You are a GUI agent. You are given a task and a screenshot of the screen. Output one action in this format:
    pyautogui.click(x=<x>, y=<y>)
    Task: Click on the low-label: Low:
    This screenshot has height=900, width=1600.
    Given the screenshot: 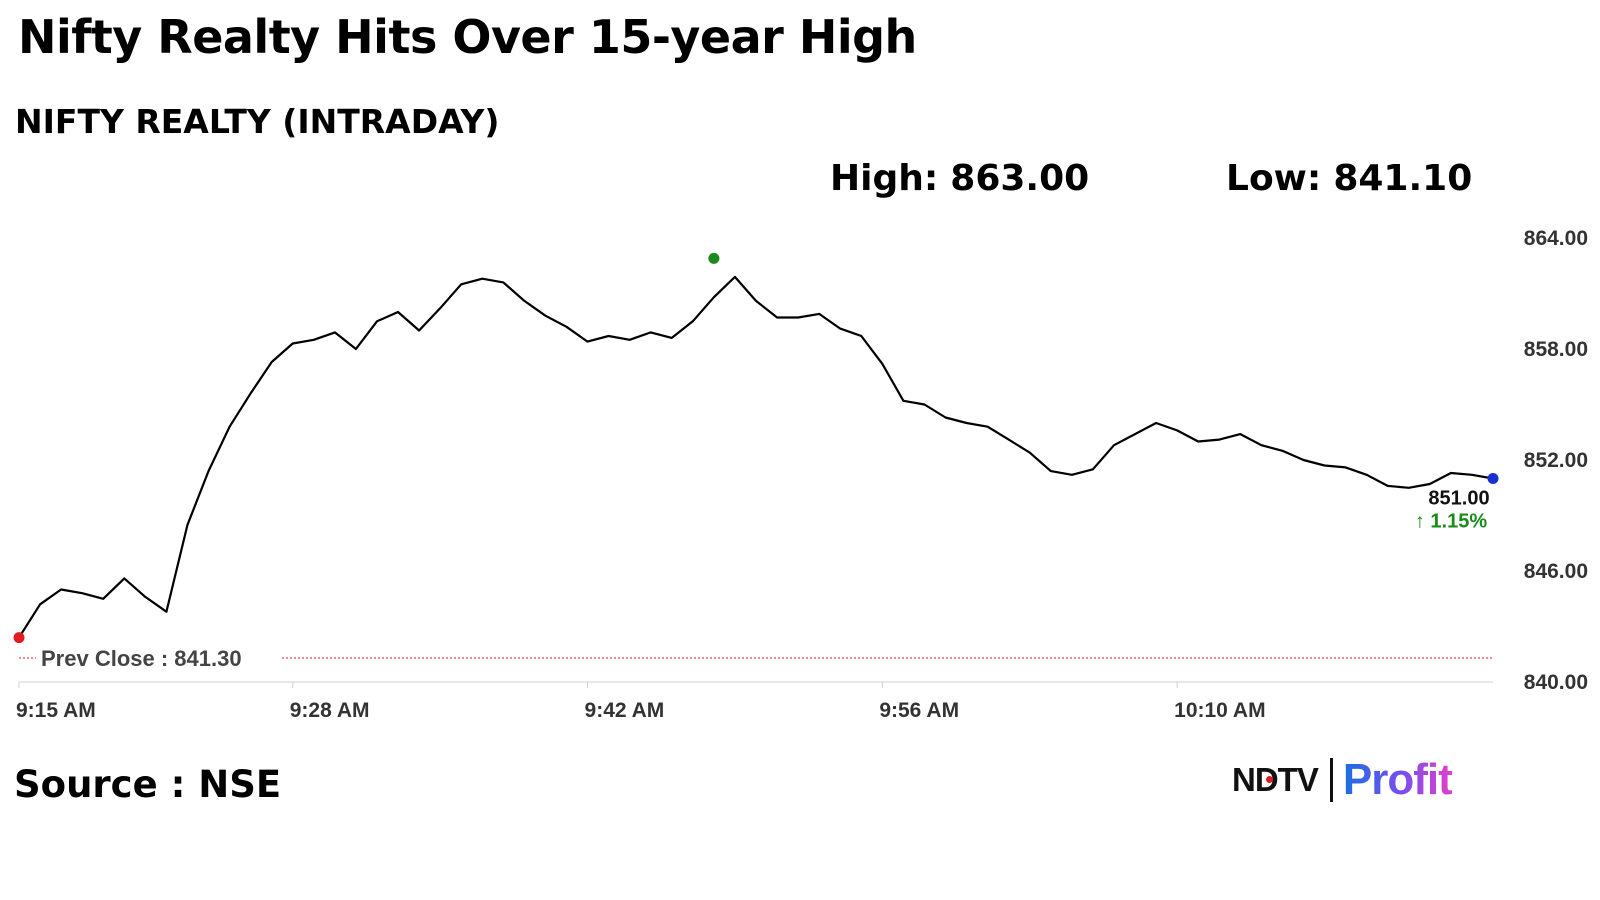 What is the action you would take?
    pyautogui.click(x=1274, y=178)
    